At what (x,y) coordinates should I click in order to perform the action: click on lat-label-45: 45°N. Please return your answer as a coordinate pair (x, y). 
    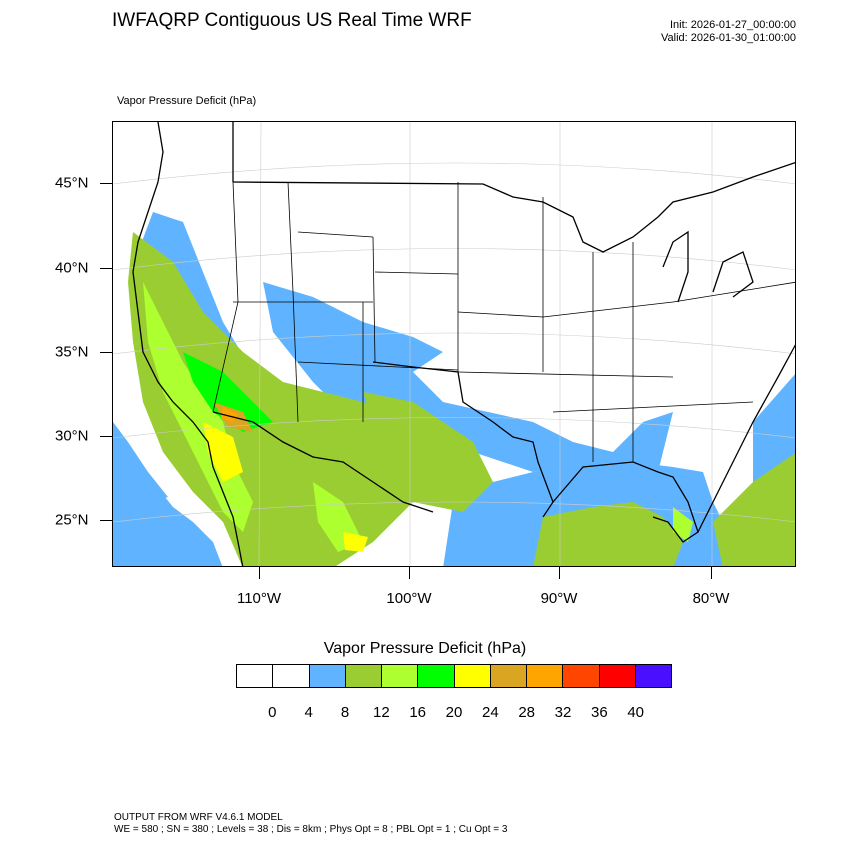
    Looking at the image, I should click on (72, 183).